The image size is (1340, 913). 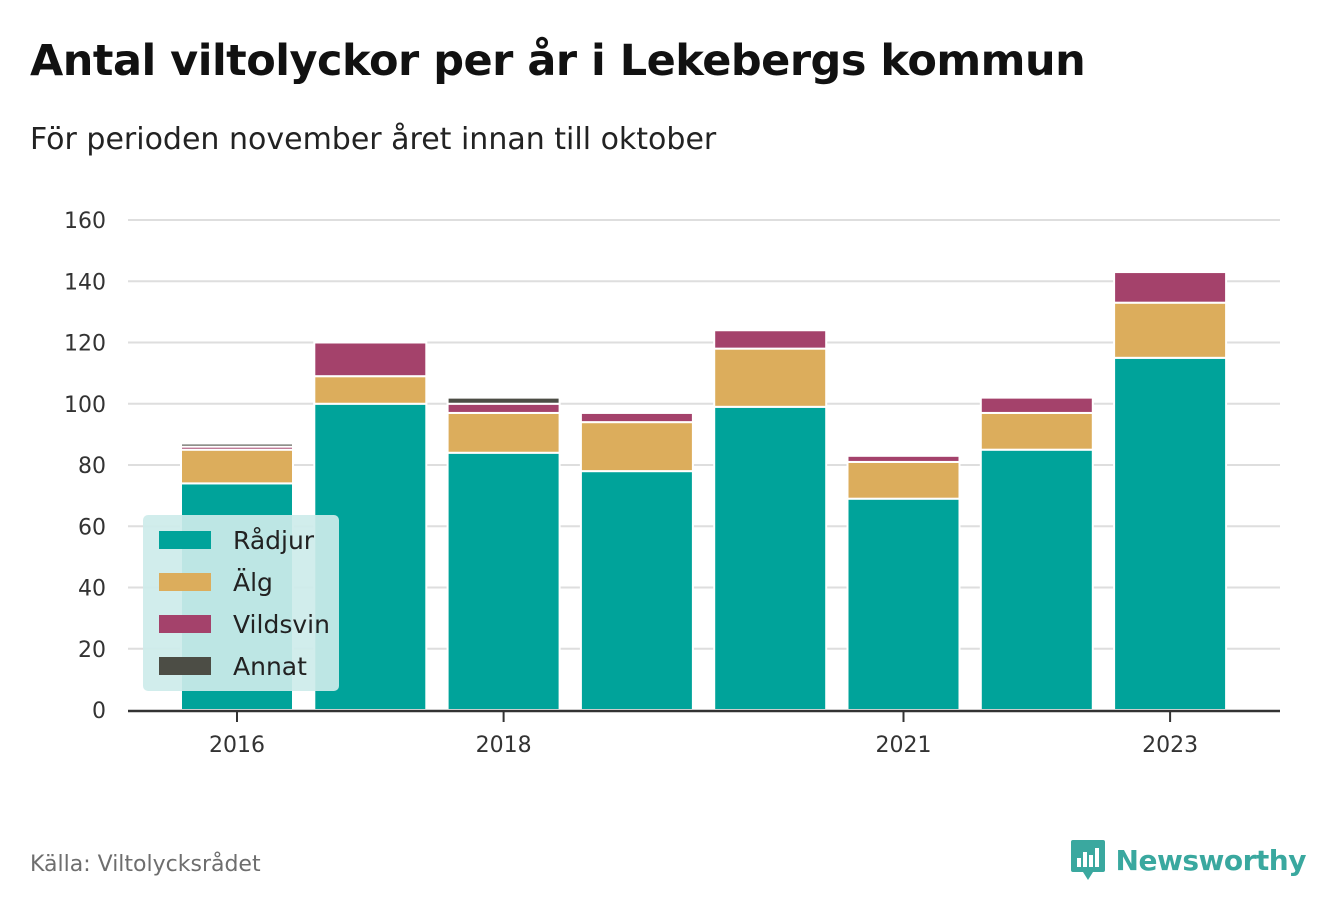 I want to click on x-axis: 2016 2018 2021 2023, so click(x=704, y=733).